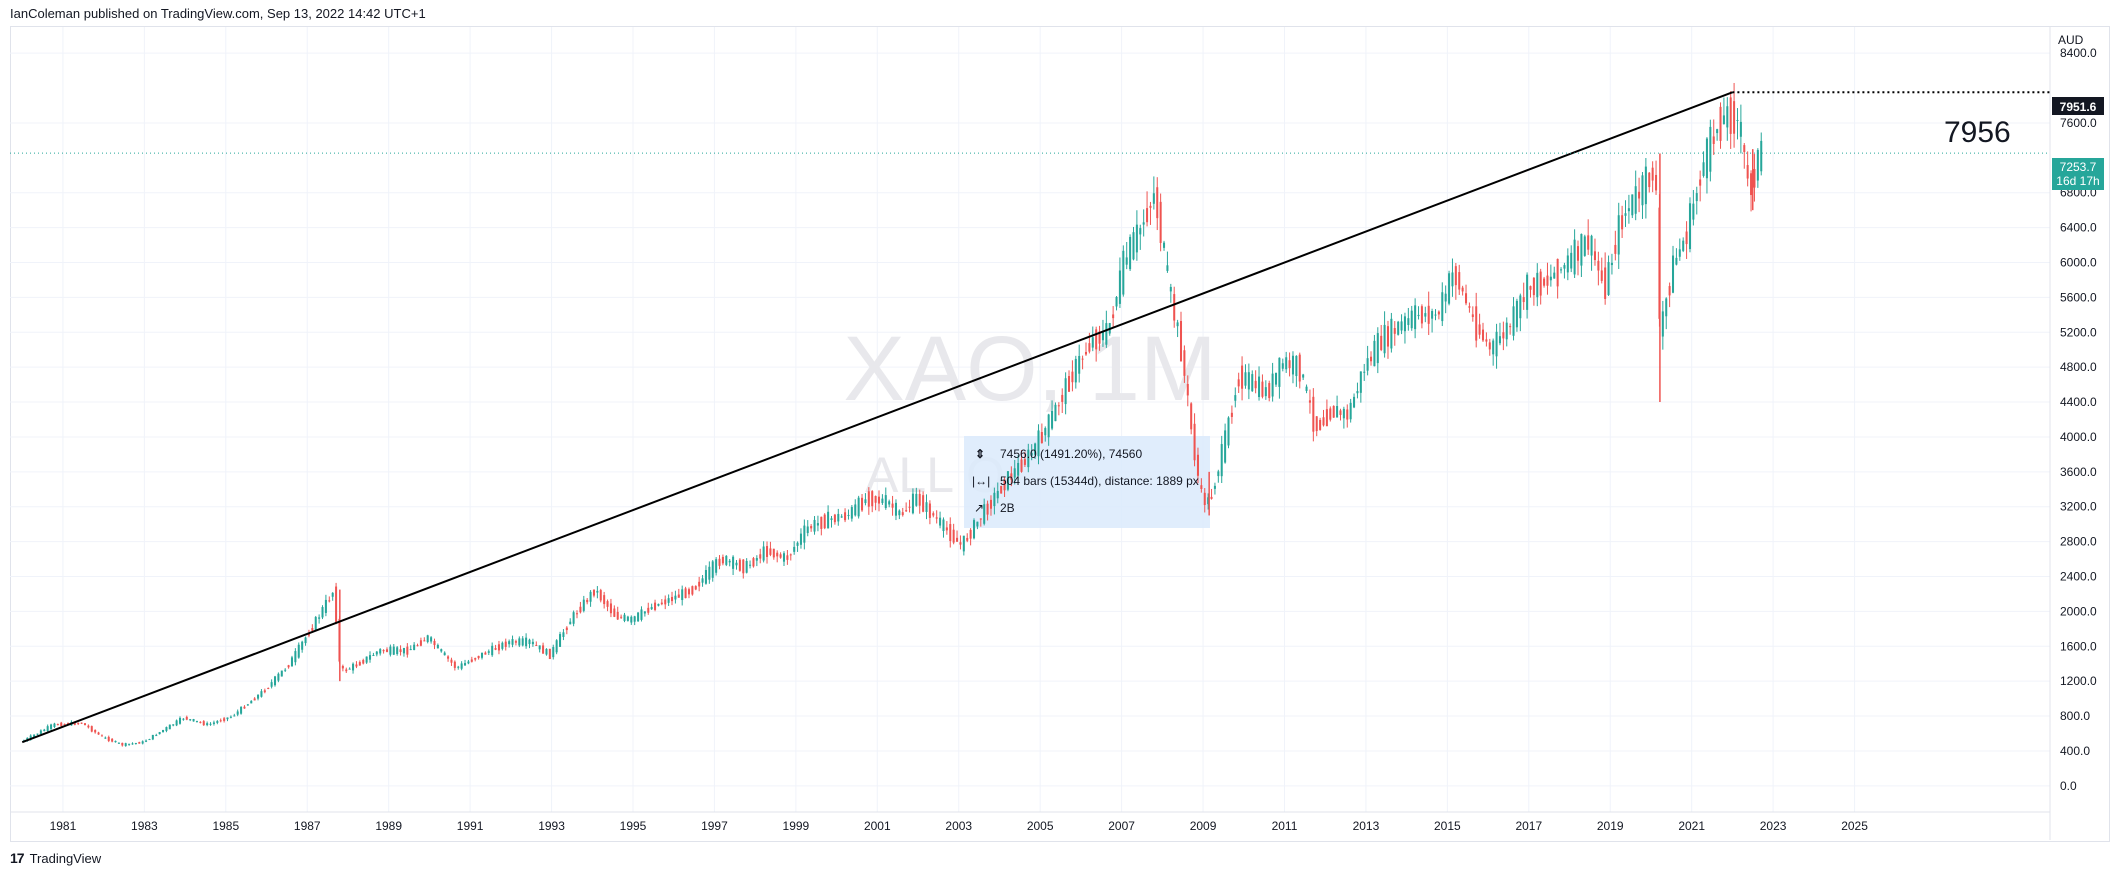  I want to click on x-tick-label: 2015, so click(1447, 826).